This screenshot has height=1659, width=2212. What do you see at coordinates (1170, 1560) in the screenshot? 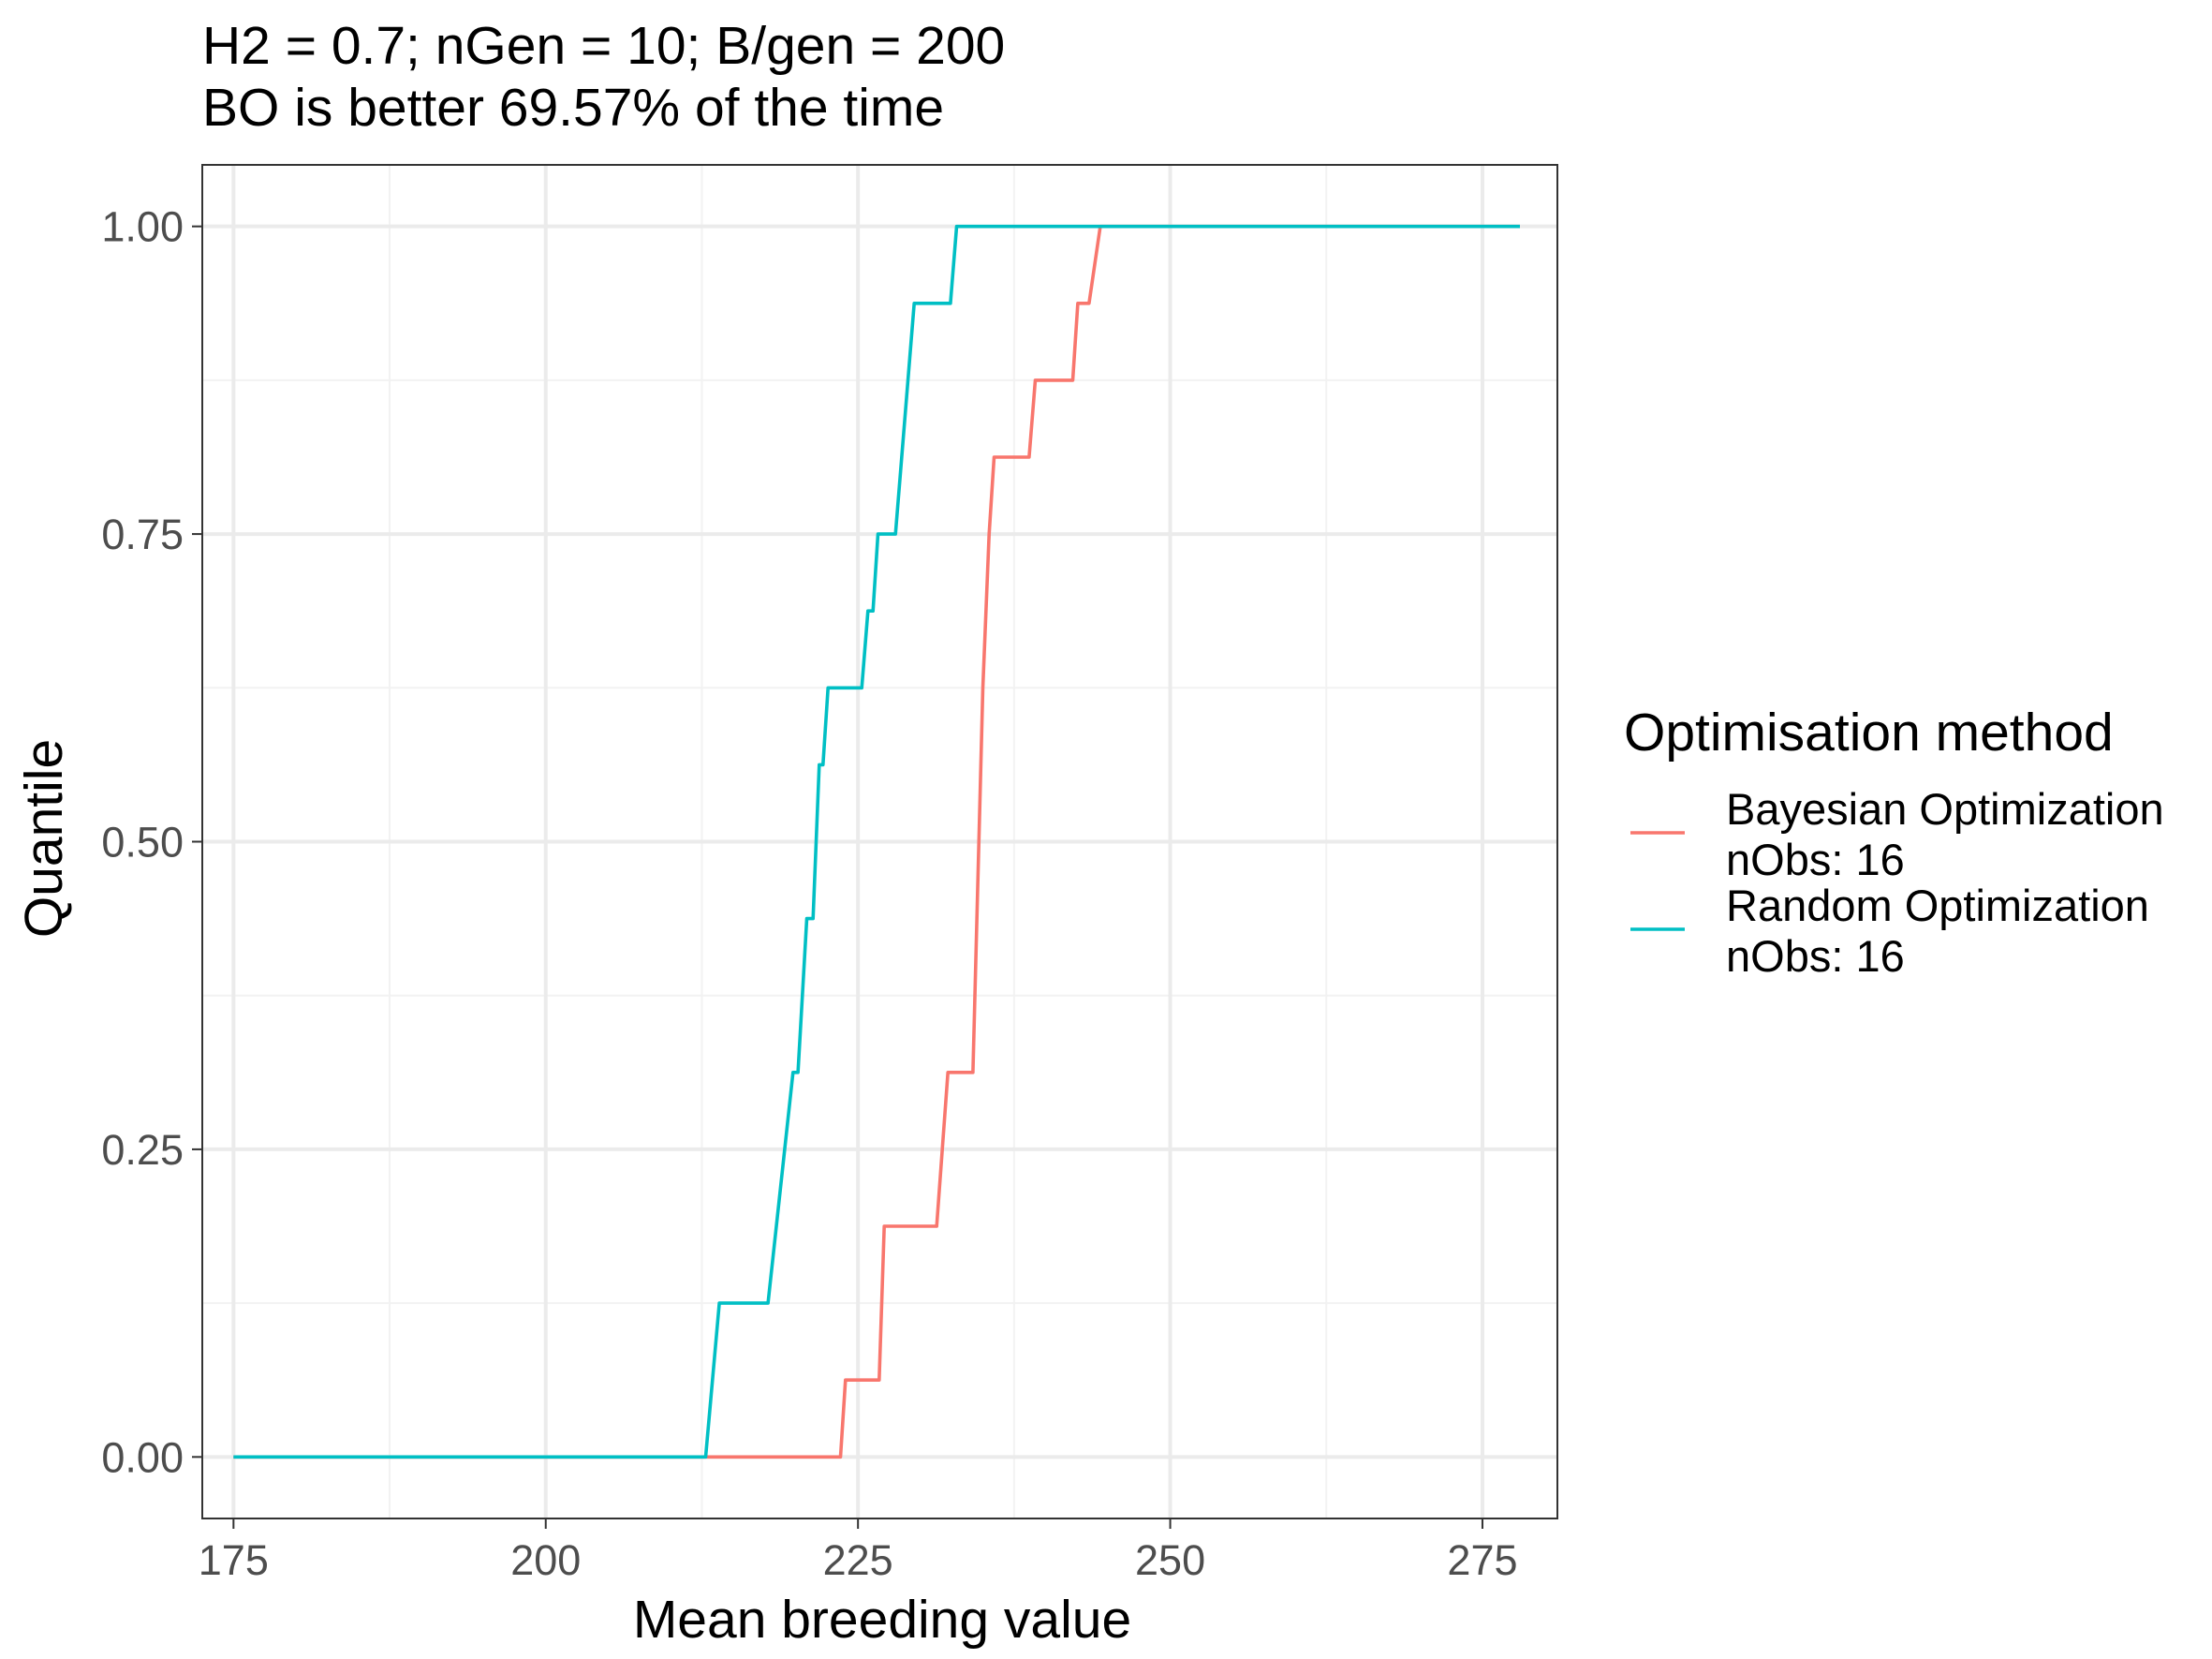
I see `x-tick-label: 250` at bounding box center [1170, 1560].